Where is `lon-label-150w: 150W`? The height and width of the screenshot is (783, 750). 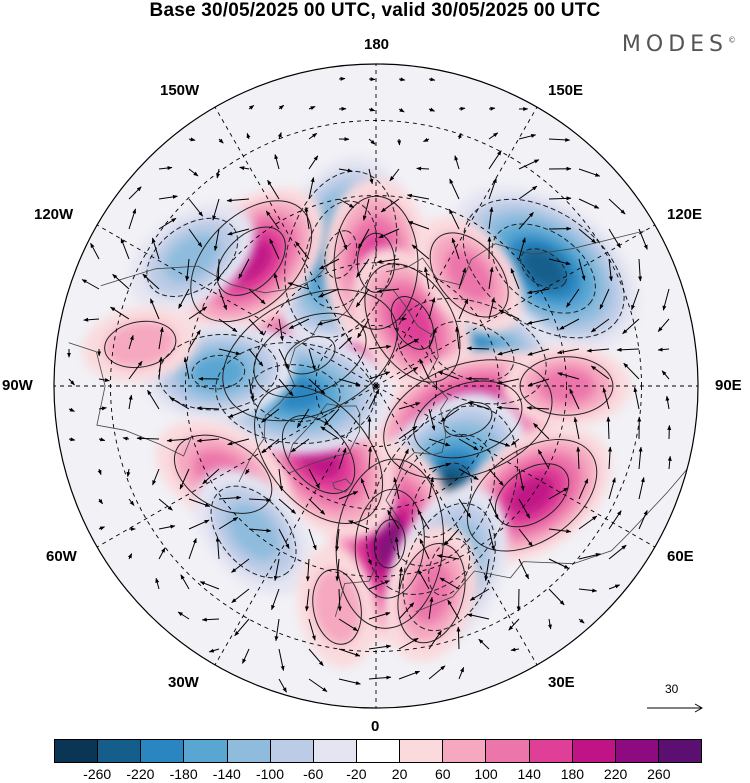 lon-label-150w: 150W is located at coordinates (180, 90).